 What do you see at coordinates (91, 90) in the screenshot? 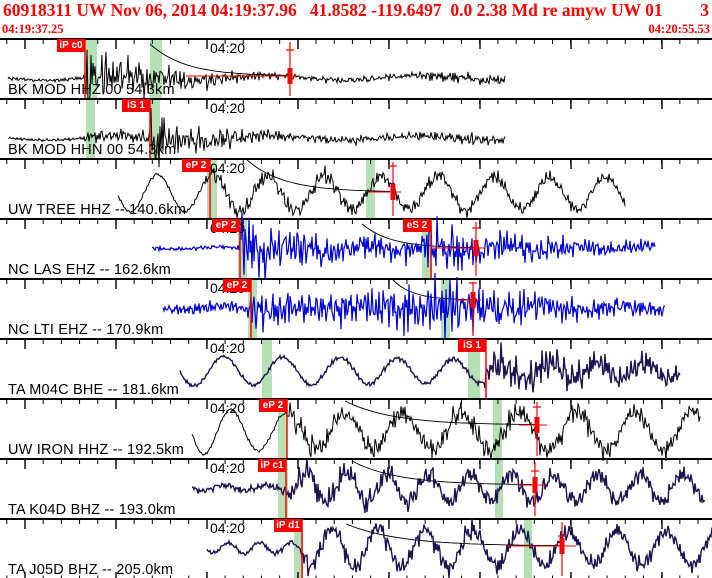
I see `station-channel-label: BK MOD HHZ 00 54.3km` at bounding box center [91, 90].